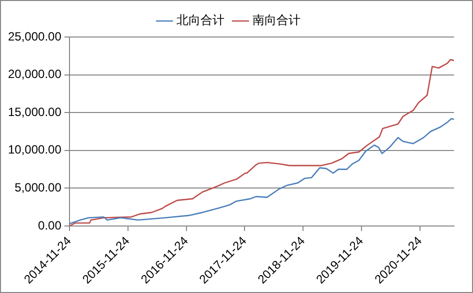 The width and height of the screenshot is (473, 293). I want to click on y-tick-label: 20,000.00, so click(35, 74).